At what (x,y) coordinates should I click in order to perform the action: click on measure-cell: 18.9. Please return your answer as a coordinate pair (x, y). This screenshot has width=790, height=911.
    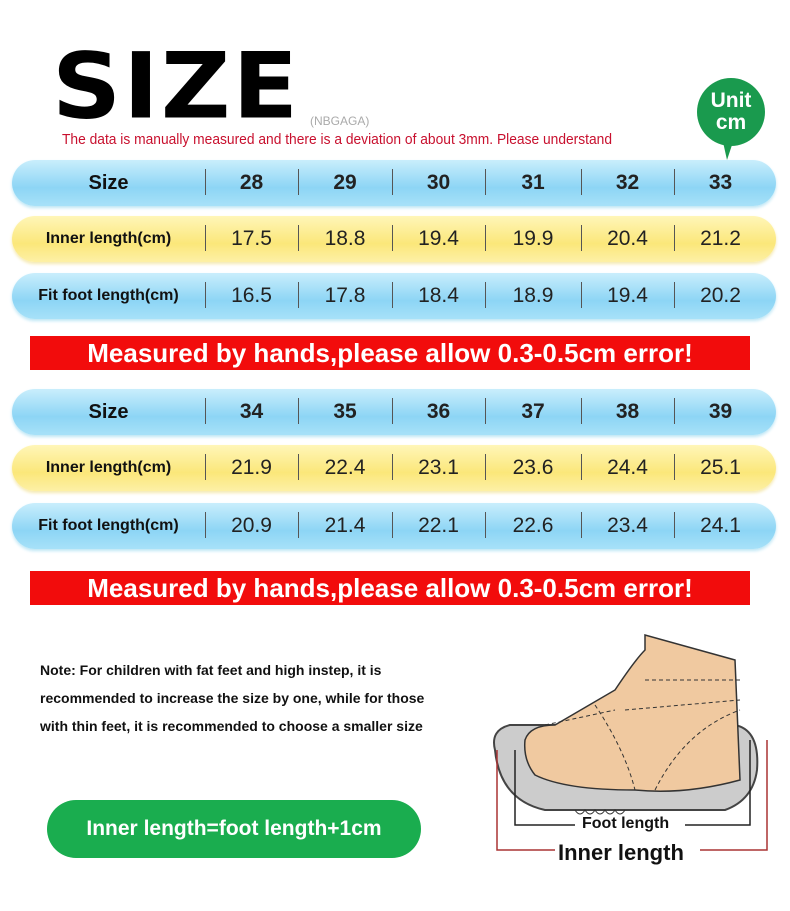
    Looking at the image, I should click on (533, 295).